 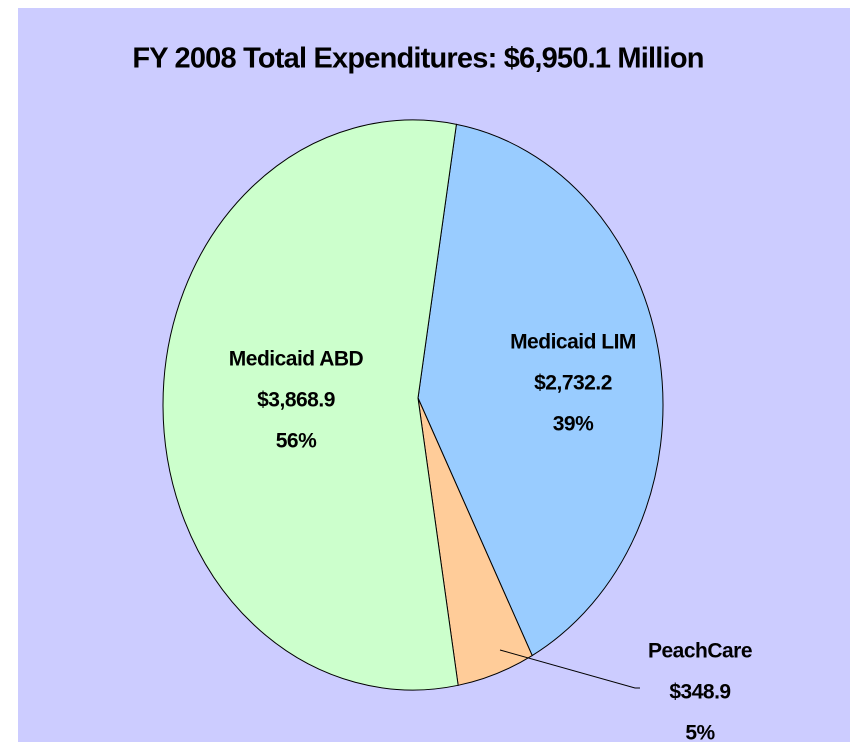 What do you see at coordinates (573, 424) in the screenshot?
I see `slice-percent-label: 39%` at bounding box center [573, 424].